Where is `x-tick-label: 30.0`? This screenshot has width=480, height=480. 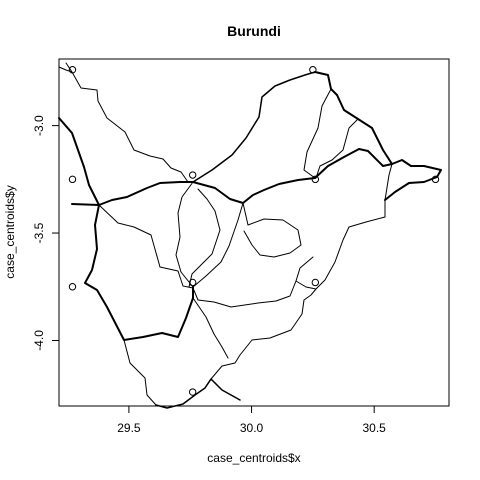
x-tick-label: 30.0 is located at coordinates (252, 428).